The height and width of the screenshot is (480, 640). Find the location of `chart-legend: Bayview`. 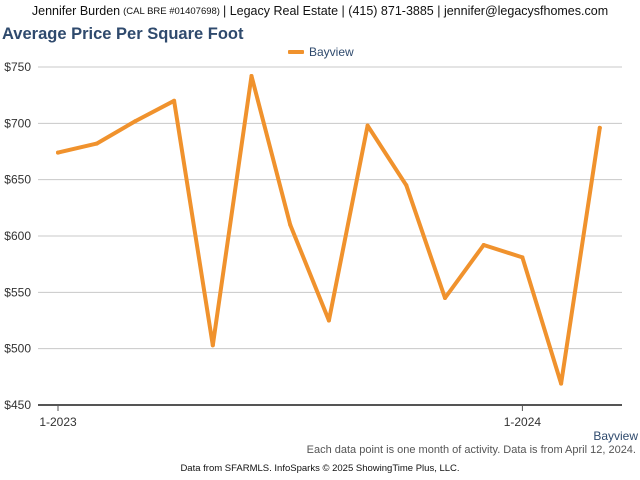

chart-legend: Bayview is located at coordinates (321, 52).